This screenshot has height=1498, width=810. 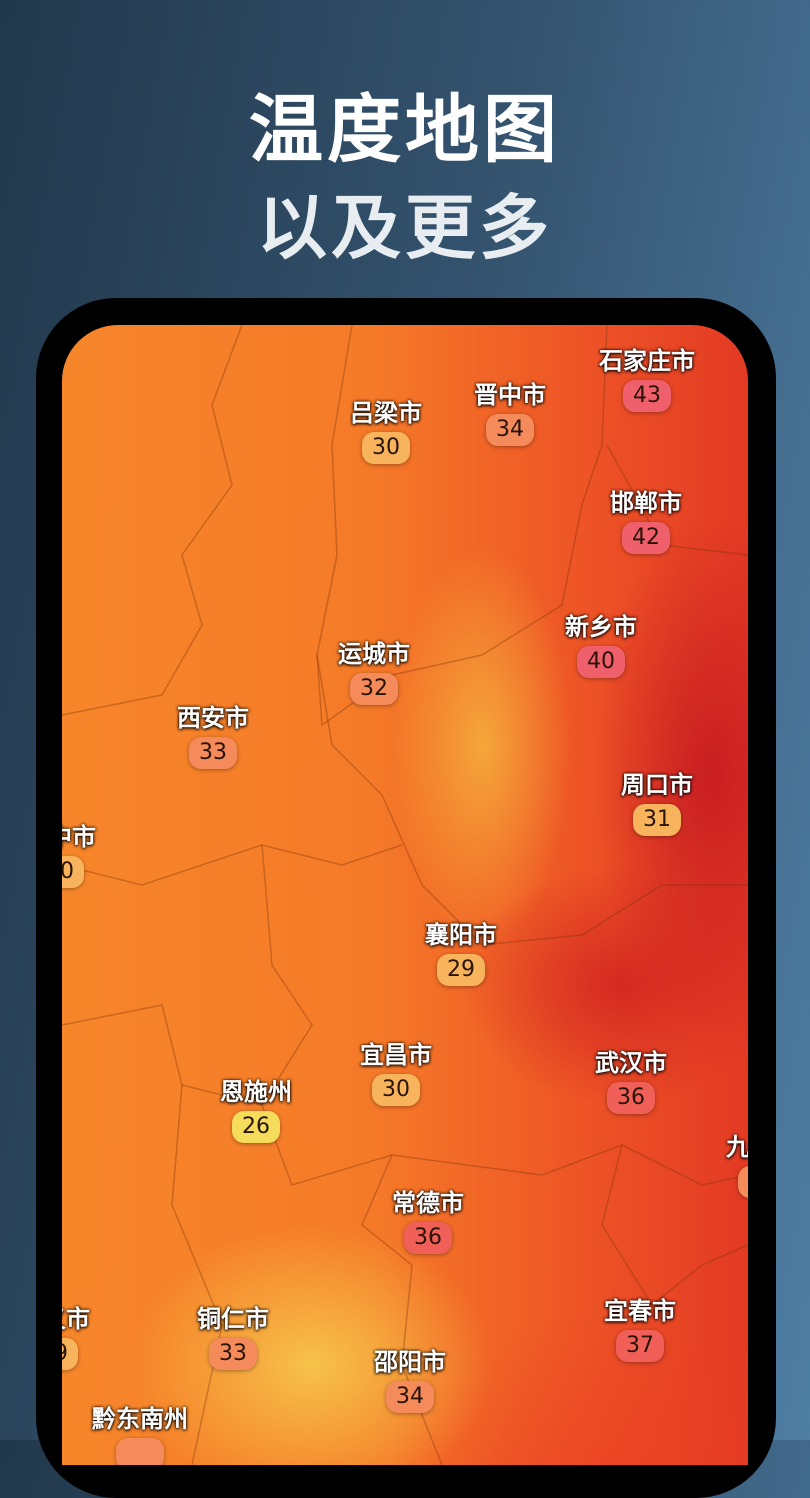 I want to click on temperature-badge: 31, so click(x=657, y=820).